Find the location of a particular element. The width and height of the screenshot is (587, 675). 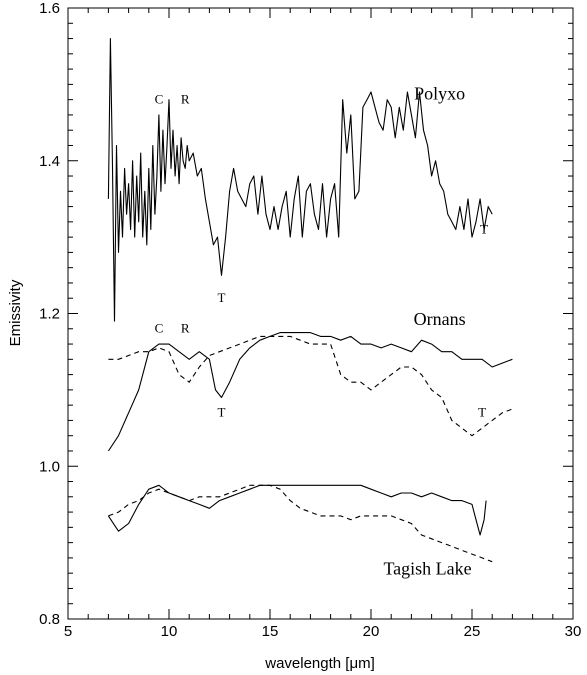

y-tick-label: 1.0 is located at coordinates (49, 466).